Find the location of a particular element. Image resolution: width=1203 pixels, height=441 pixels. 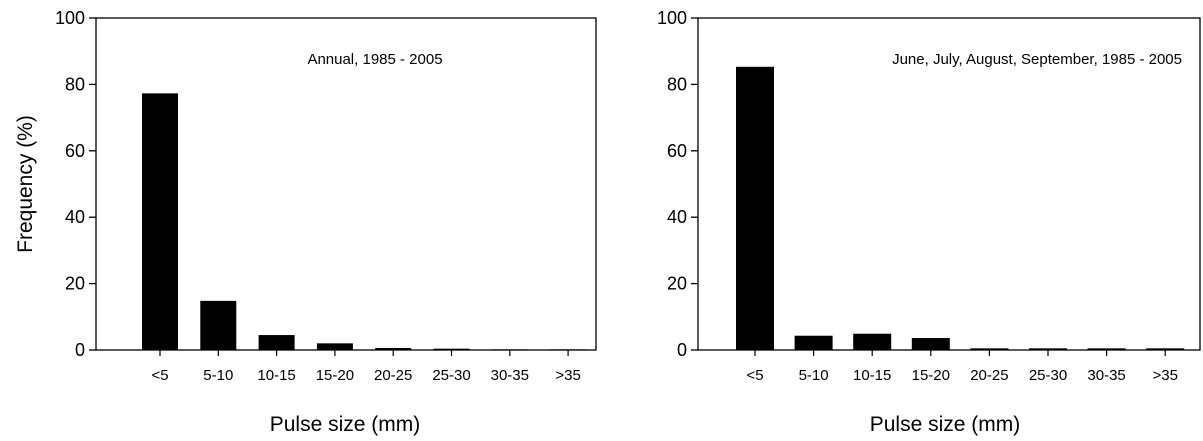

chart-title: Annual, 1985 - 2005 is located at coordinates (374, 59).